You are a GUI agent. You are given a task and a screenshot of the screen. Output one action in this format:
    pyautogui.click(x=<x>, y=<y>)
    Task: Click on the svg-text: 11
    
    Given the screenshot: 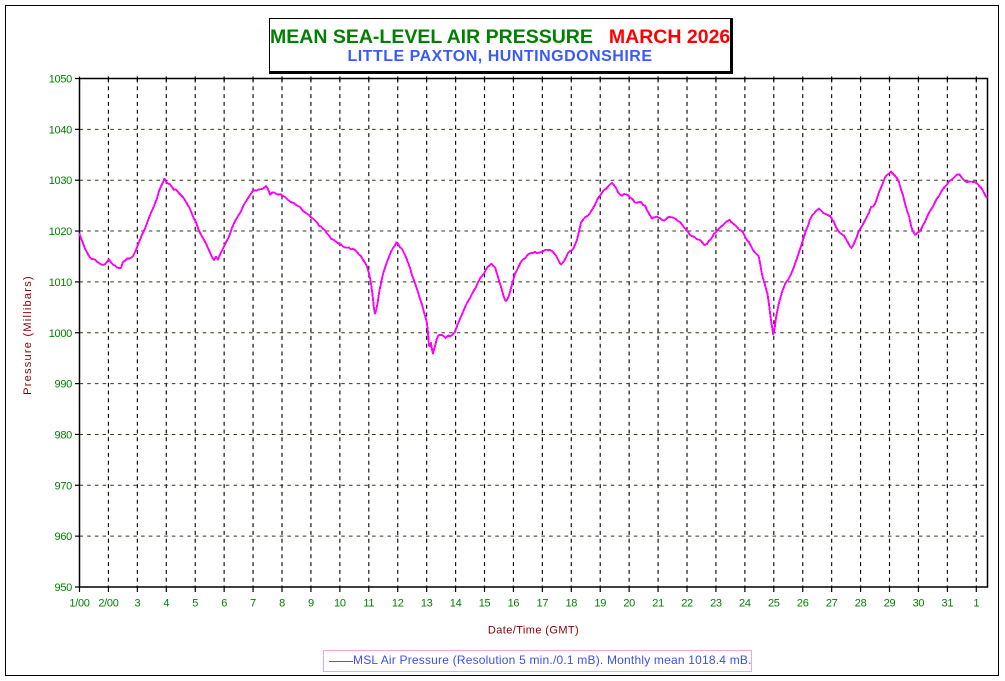 What is the action you would take?
    pyautogui.click(x=368, y=604)
    